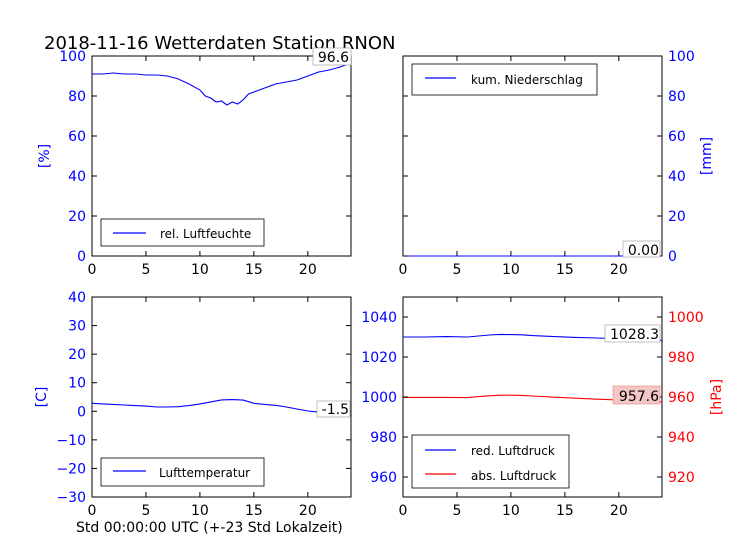 This screenshot has width=736, height=552. I want to click on humidity-last-value: 96.6, so click(332, 56).